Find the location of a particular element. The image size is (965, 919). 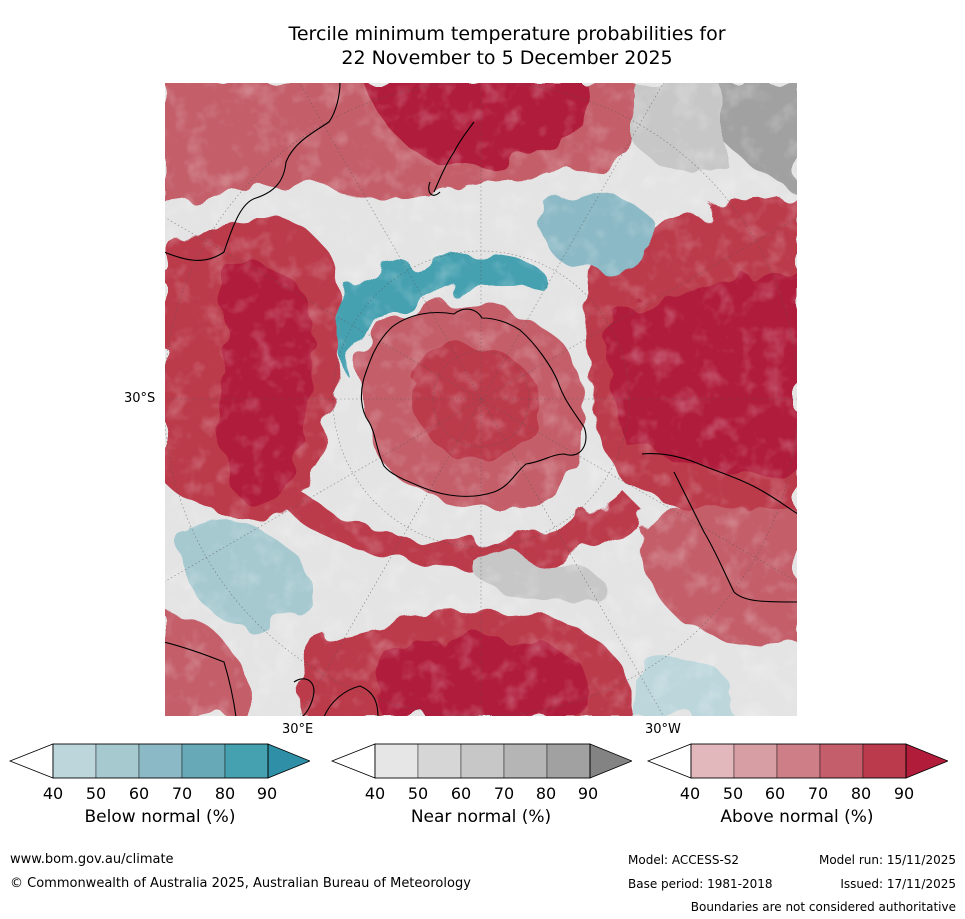

model-name: Model: ACCESS-S2 is located at coordinates (684, 860).